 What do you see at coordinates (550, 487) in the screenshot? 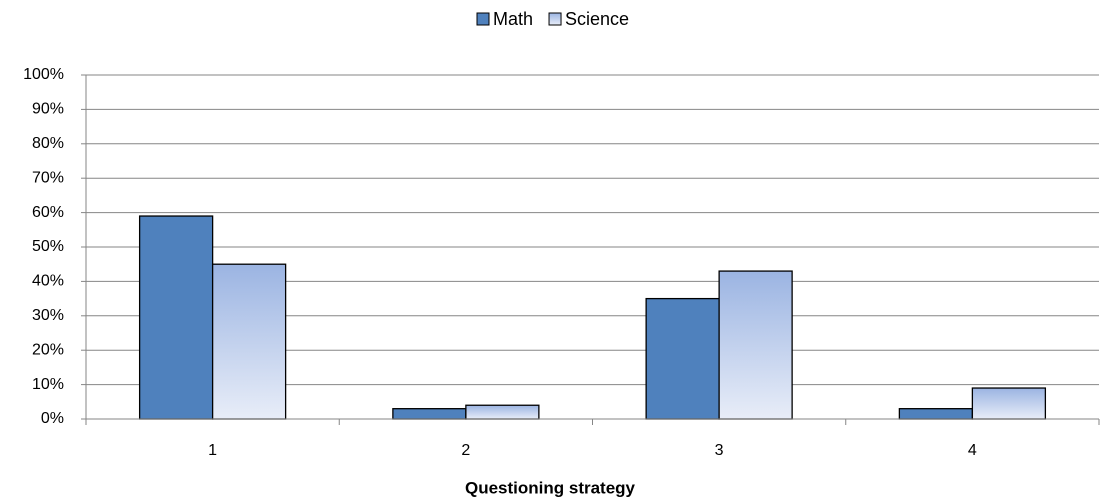
I see `x-axis-title: Questioning strategy` at bounding box center [550, 487].